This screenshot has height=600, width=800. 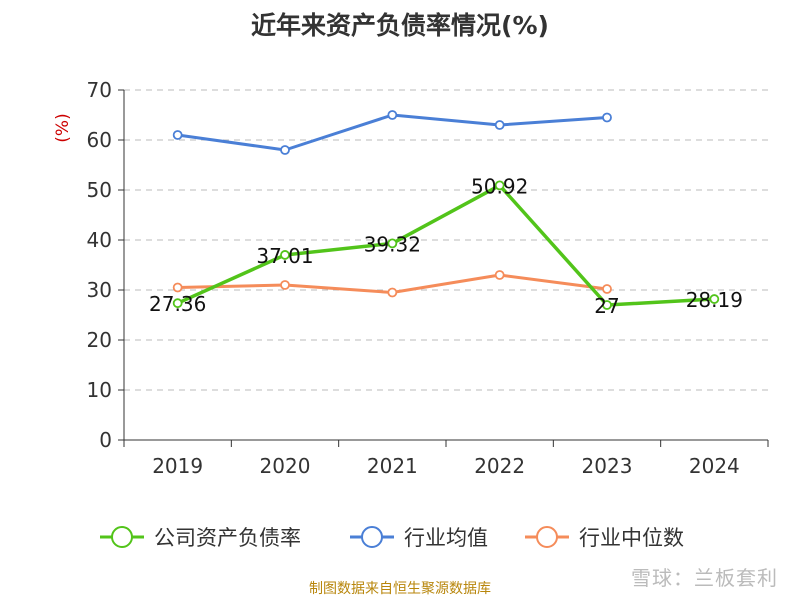 What do you see at coordinates (99, 340) in the screenshot?
I see `y-tick-label: 20` at bounding box center [99, 340].